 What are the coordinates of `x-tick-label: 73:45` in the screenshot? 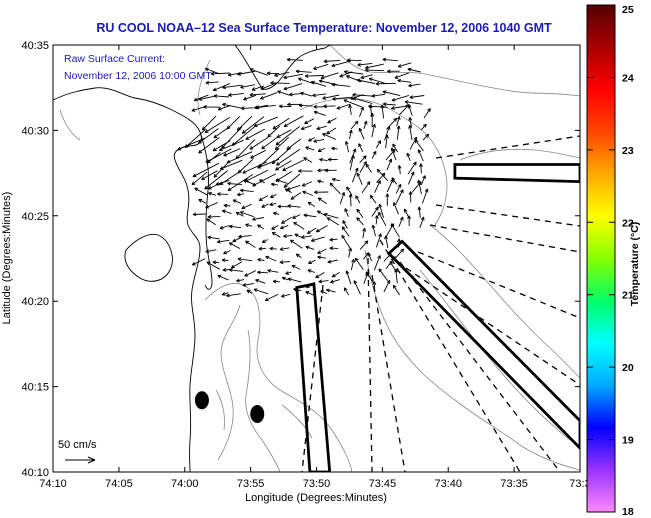 It's located at (383, 484).